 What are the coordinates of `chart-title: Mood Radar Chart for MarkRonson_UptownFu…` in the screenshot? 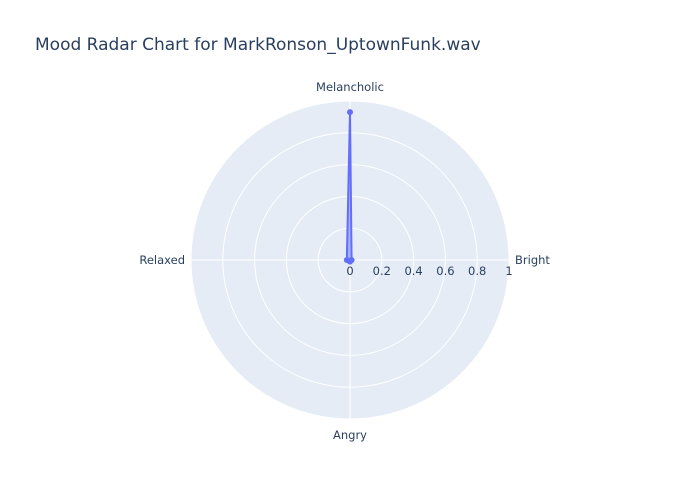 It's located at (258, 45).